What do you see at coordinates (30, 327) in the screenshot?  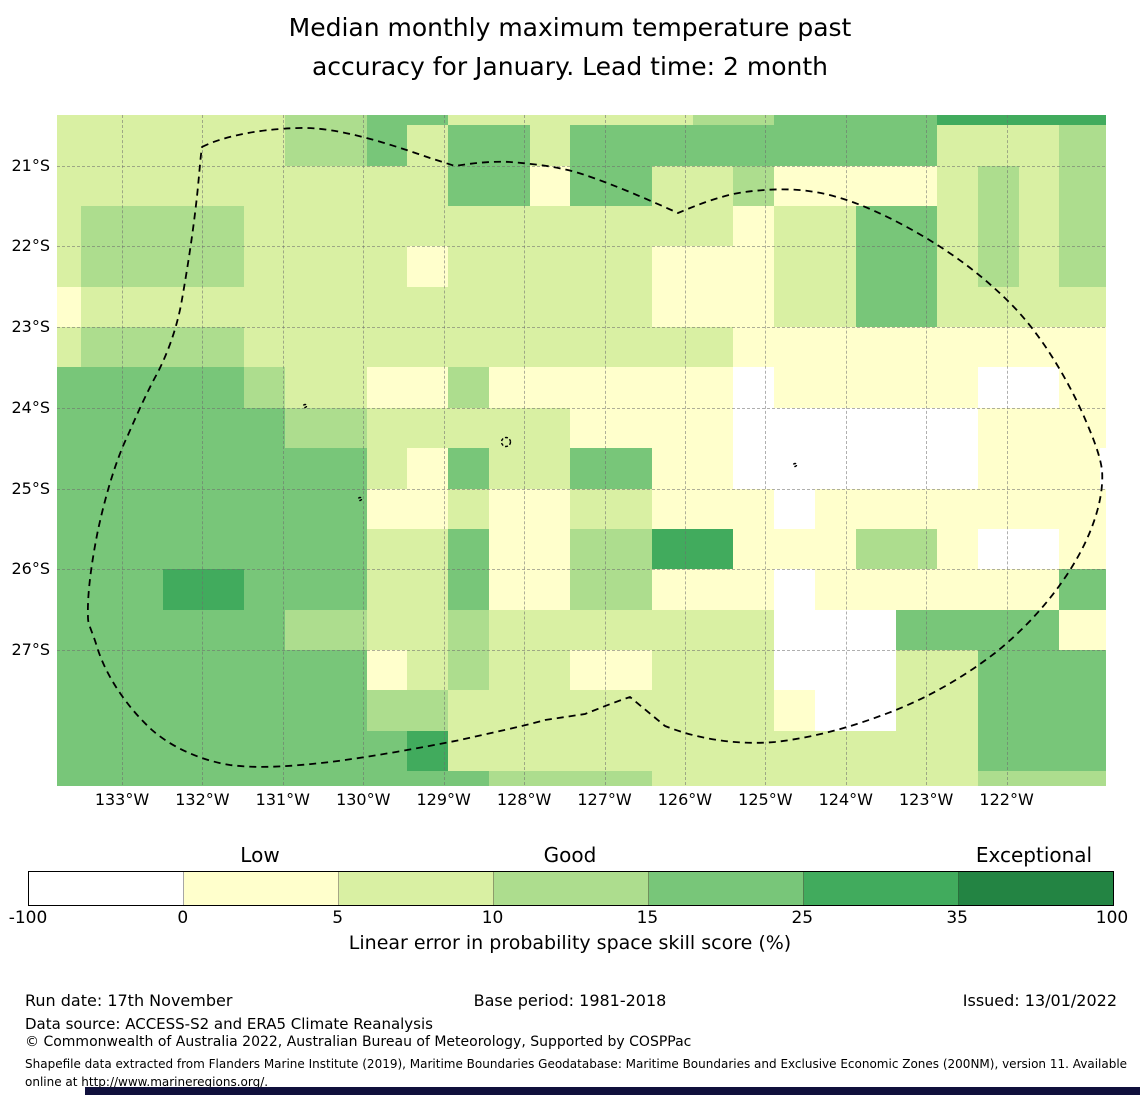 I see `y-tick-label: 23°S` at bounding box center [30, 327].